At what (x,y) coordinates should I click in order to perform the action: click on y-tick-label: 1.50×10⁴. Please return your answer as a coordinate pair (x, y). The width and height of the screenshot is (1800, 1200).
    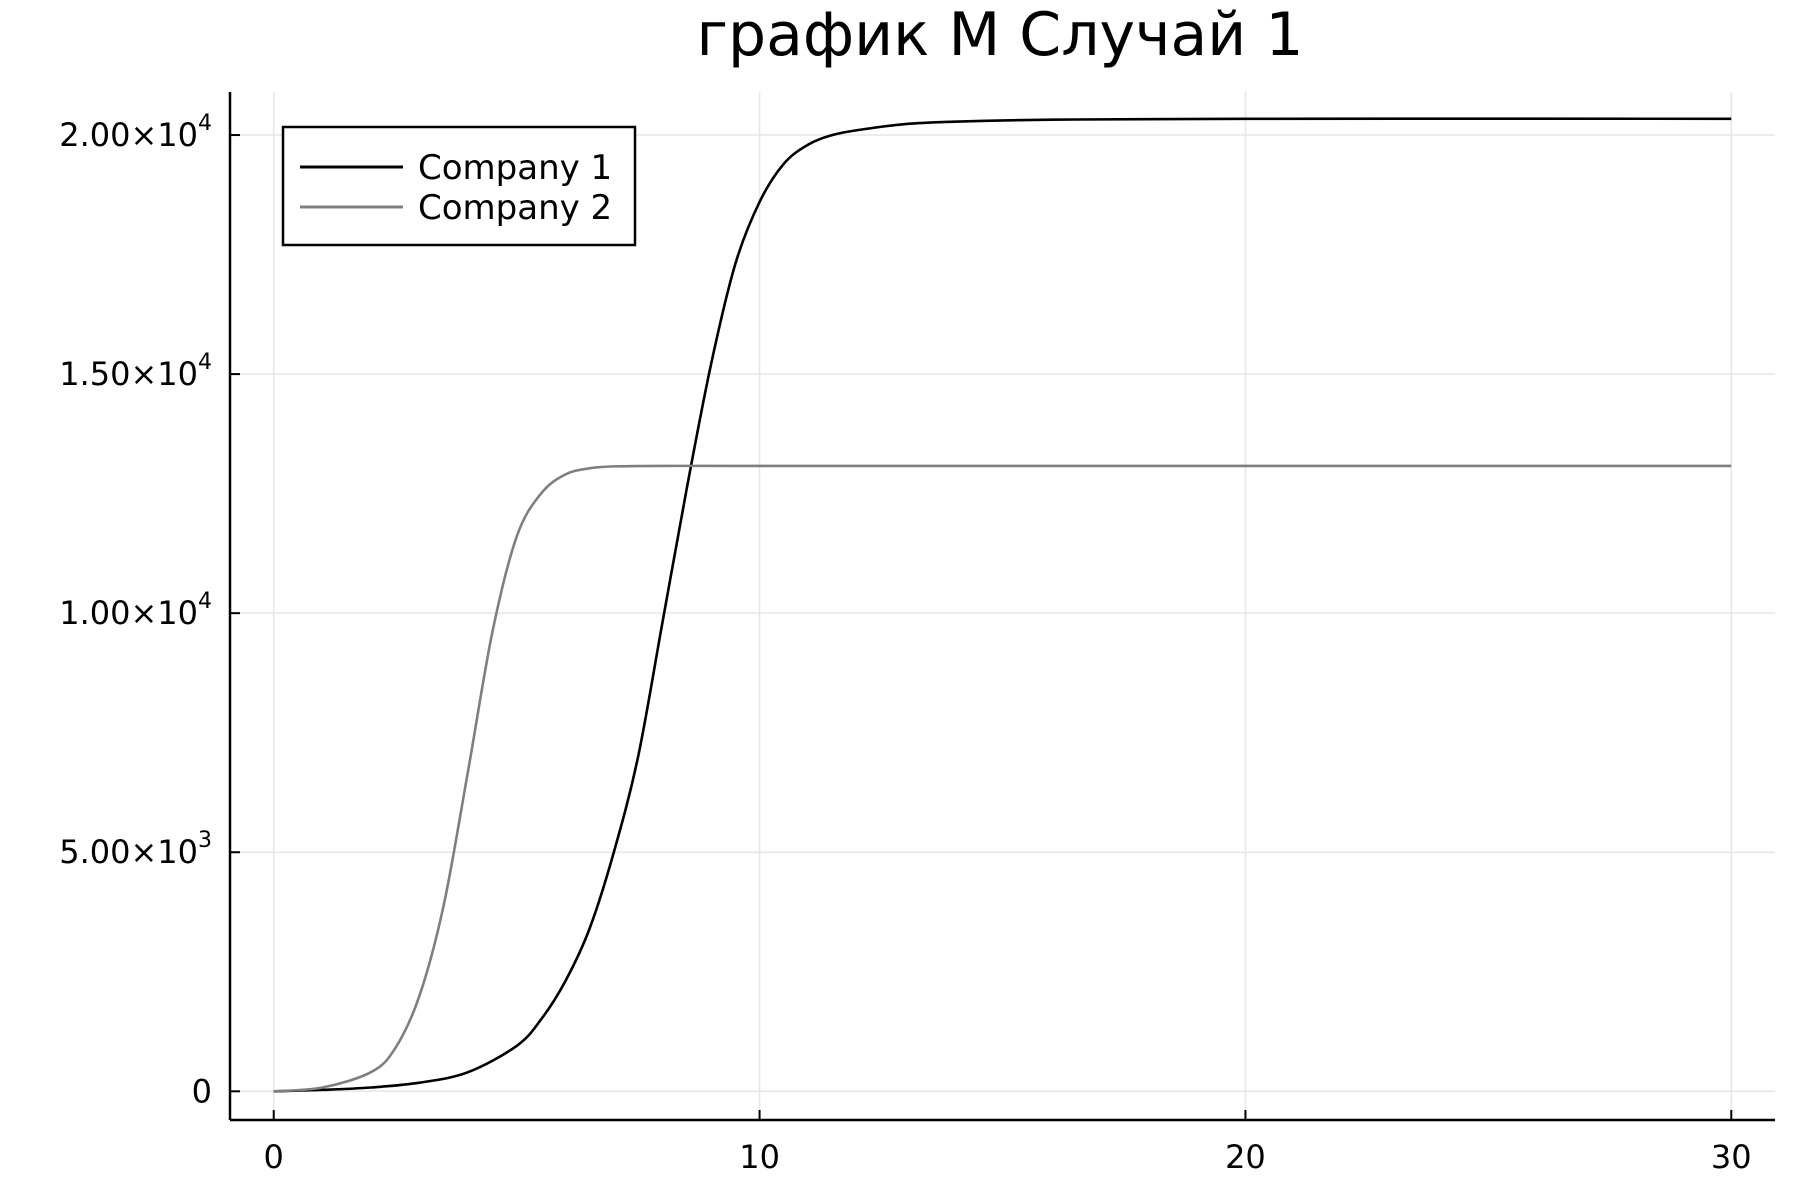
    Looking at the image, I should click on (135, 371).